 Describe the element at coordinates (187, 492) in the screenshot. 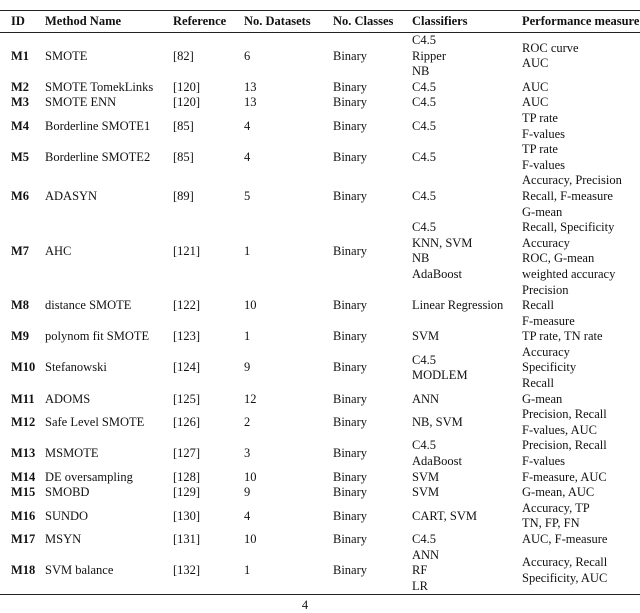

I see `table-cell: [129]` at that location.